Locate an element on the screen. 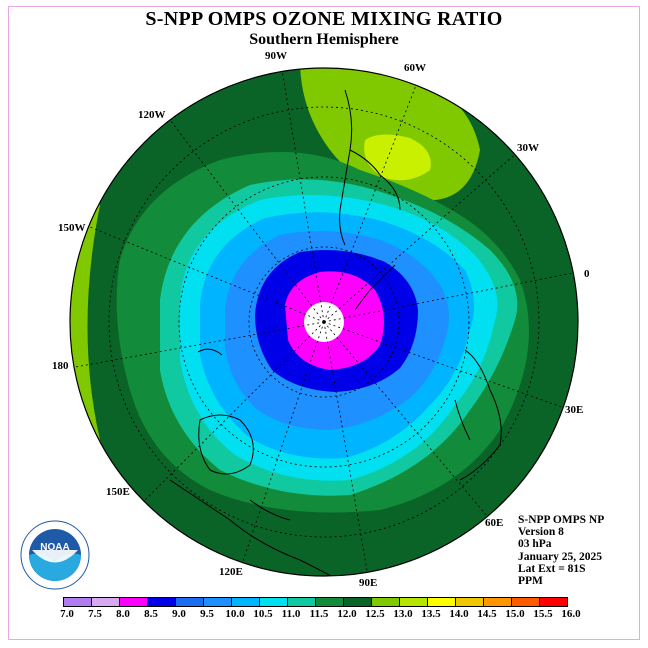 The image size is (648, 648). lon-label-180: 180 is located at coordinates (60, 366).